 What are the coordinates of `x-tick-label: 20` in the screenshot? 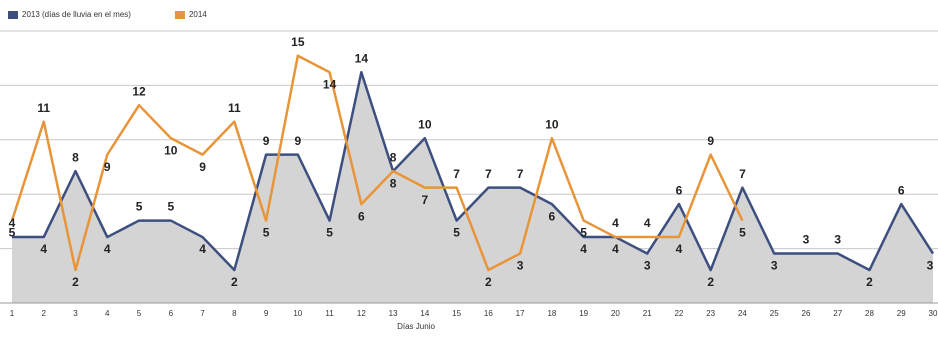 It's located at (615, 313).